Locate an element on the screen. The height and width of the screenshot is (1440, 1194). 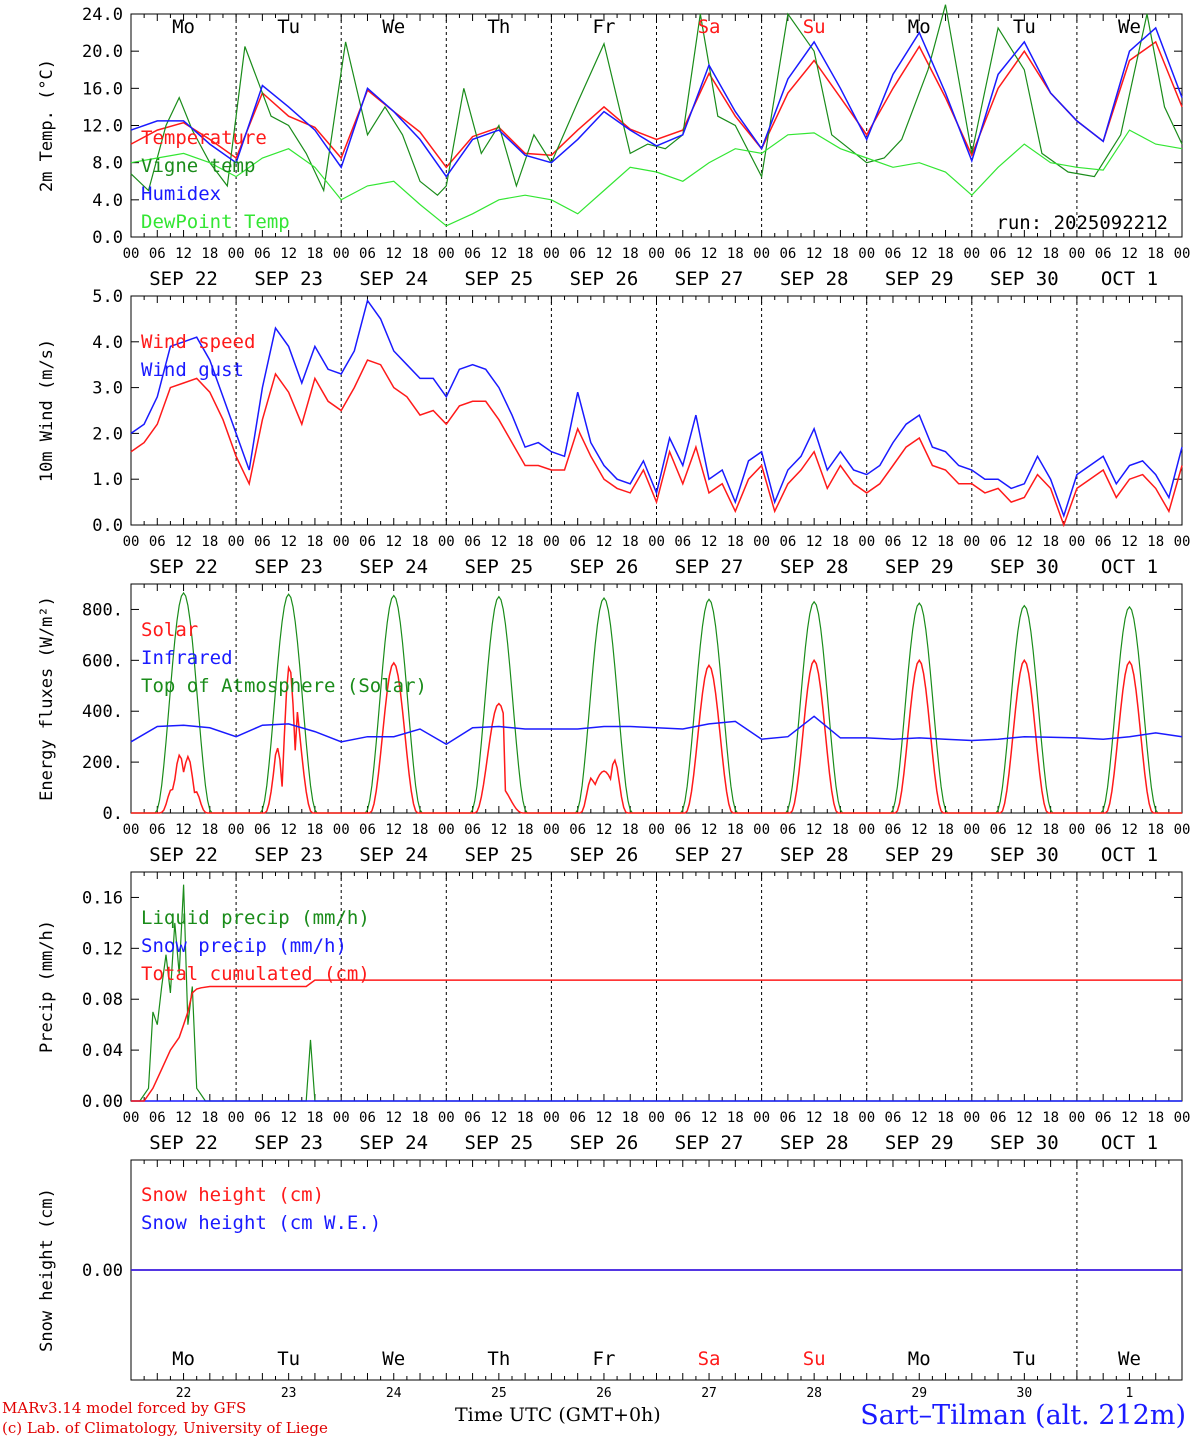
y-axis-label: Precip (mm/h) is located at coordinates (47, 986).